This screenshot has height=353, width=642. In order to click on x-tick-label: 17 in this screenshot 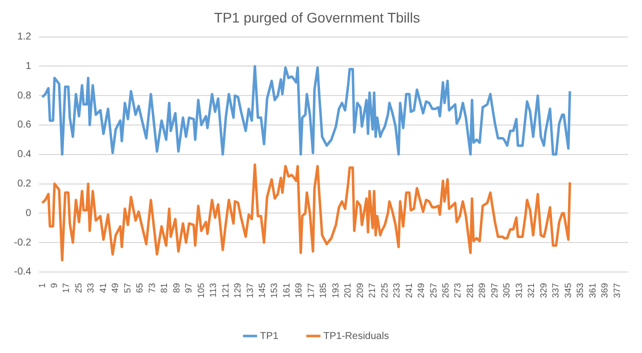, I will do `click(66, 287)`.